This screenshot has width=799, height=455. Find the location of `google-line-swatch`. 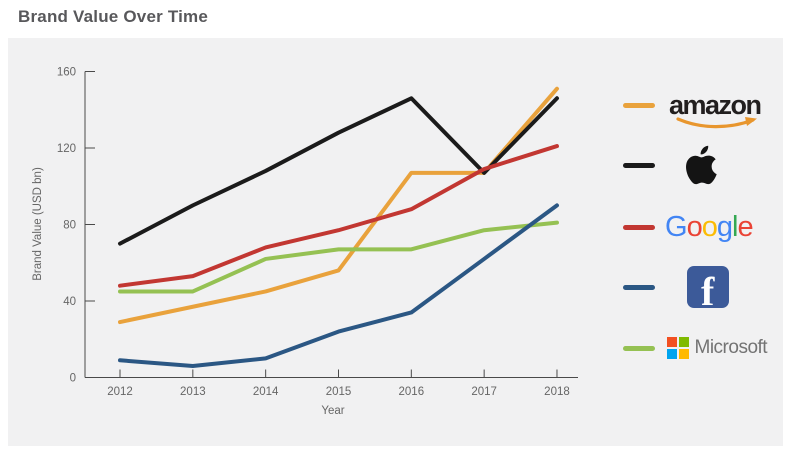

google-line-swatch is located at coordinates (639, 227).